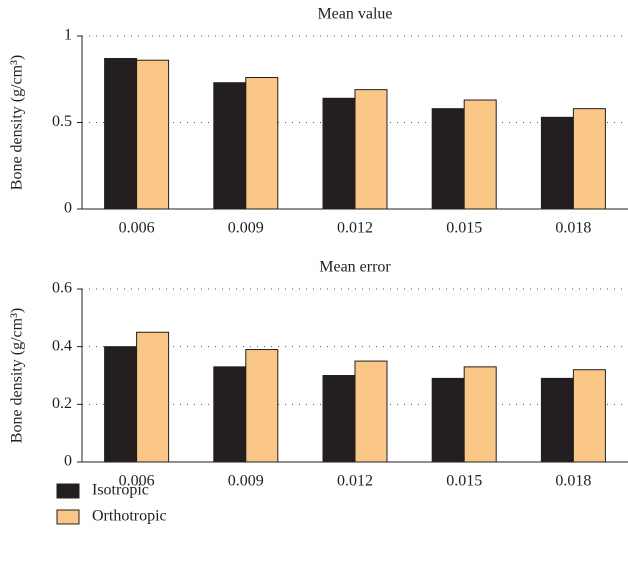  I want to click on y-tick-label: 0.6, so click(62, 288).